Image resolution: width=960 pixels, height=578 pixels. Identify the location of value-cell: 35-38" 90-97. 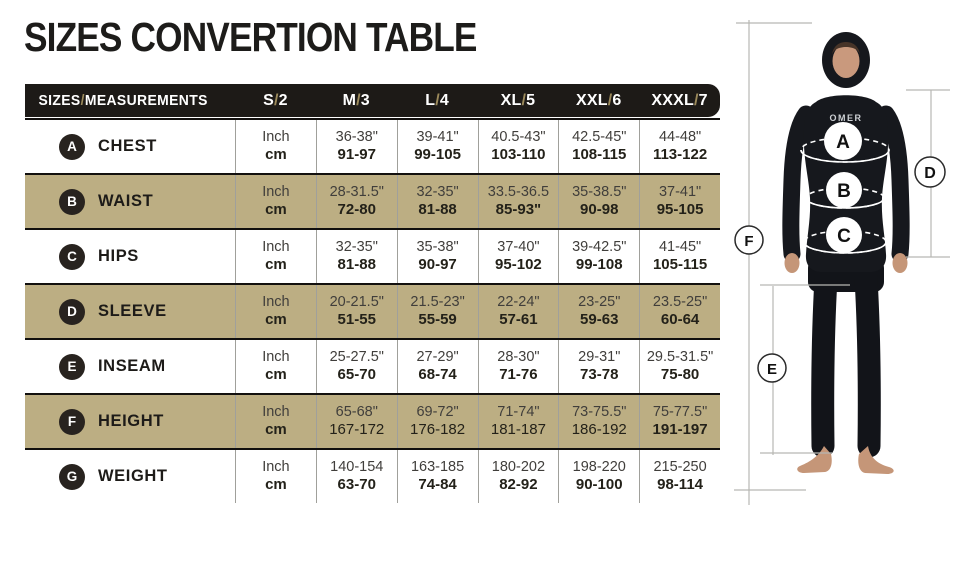
(437, 256).